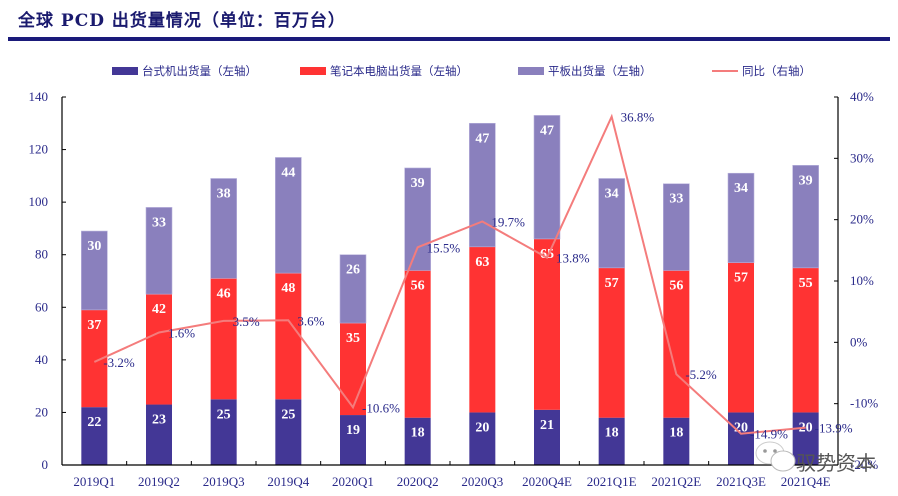 The height and width of the screenshot is (496, 898). I want to click on bar-1-2020Q3, so click(482, 329).